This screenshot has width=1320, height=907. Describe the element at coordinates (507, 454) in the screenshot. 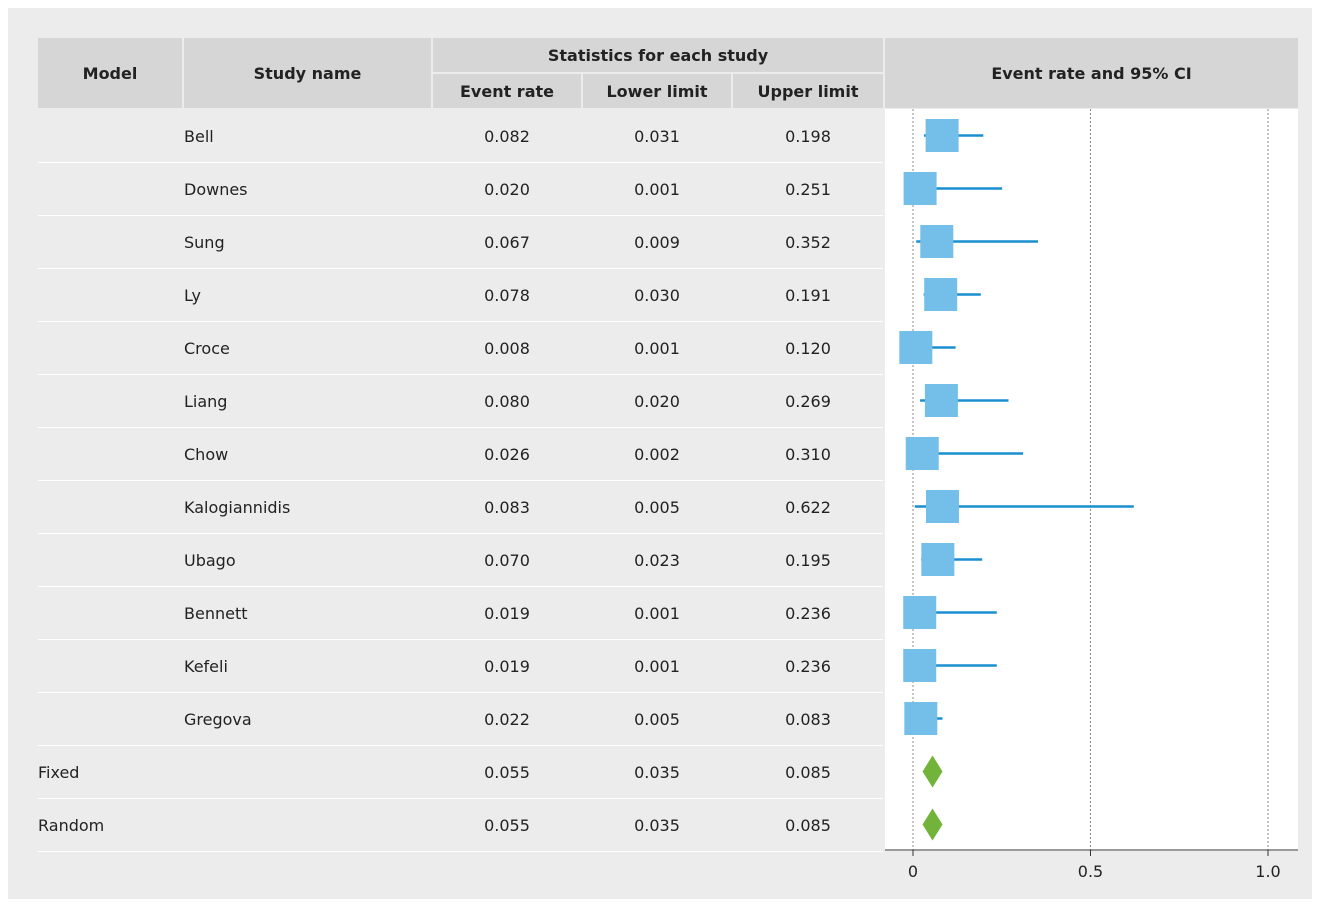

I see `row-event-rate: 0.026` at that location.